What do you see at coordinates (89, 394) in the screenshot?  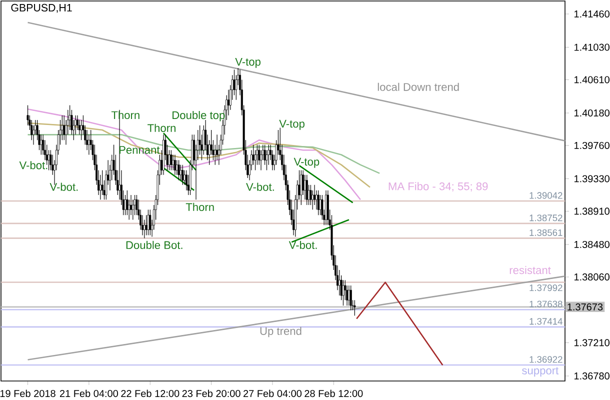 I see `x-tick-label: 21 Feb 04:00` at bounding box center [89, 394].